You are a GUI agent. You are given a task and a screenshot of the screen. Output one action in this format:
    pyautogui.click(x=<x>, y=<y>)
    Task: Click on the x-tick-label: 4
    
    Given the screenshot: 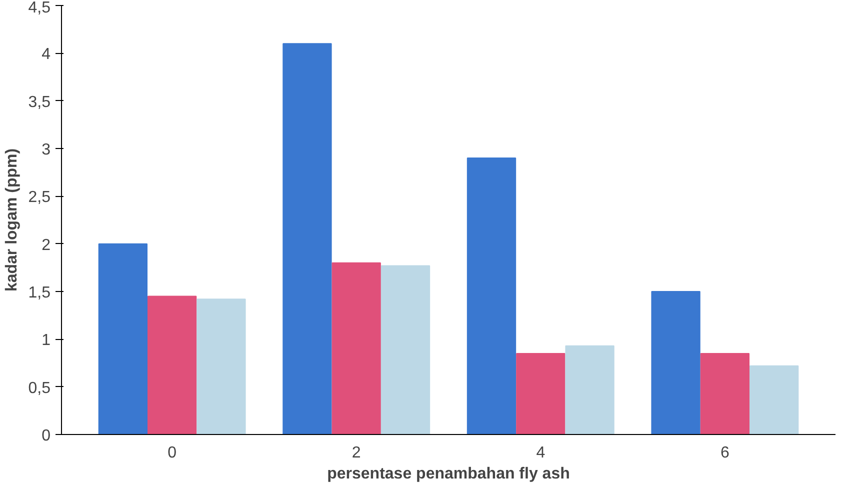 What is the action you would take?
    pyautogui.click(x=541, y=453)
    